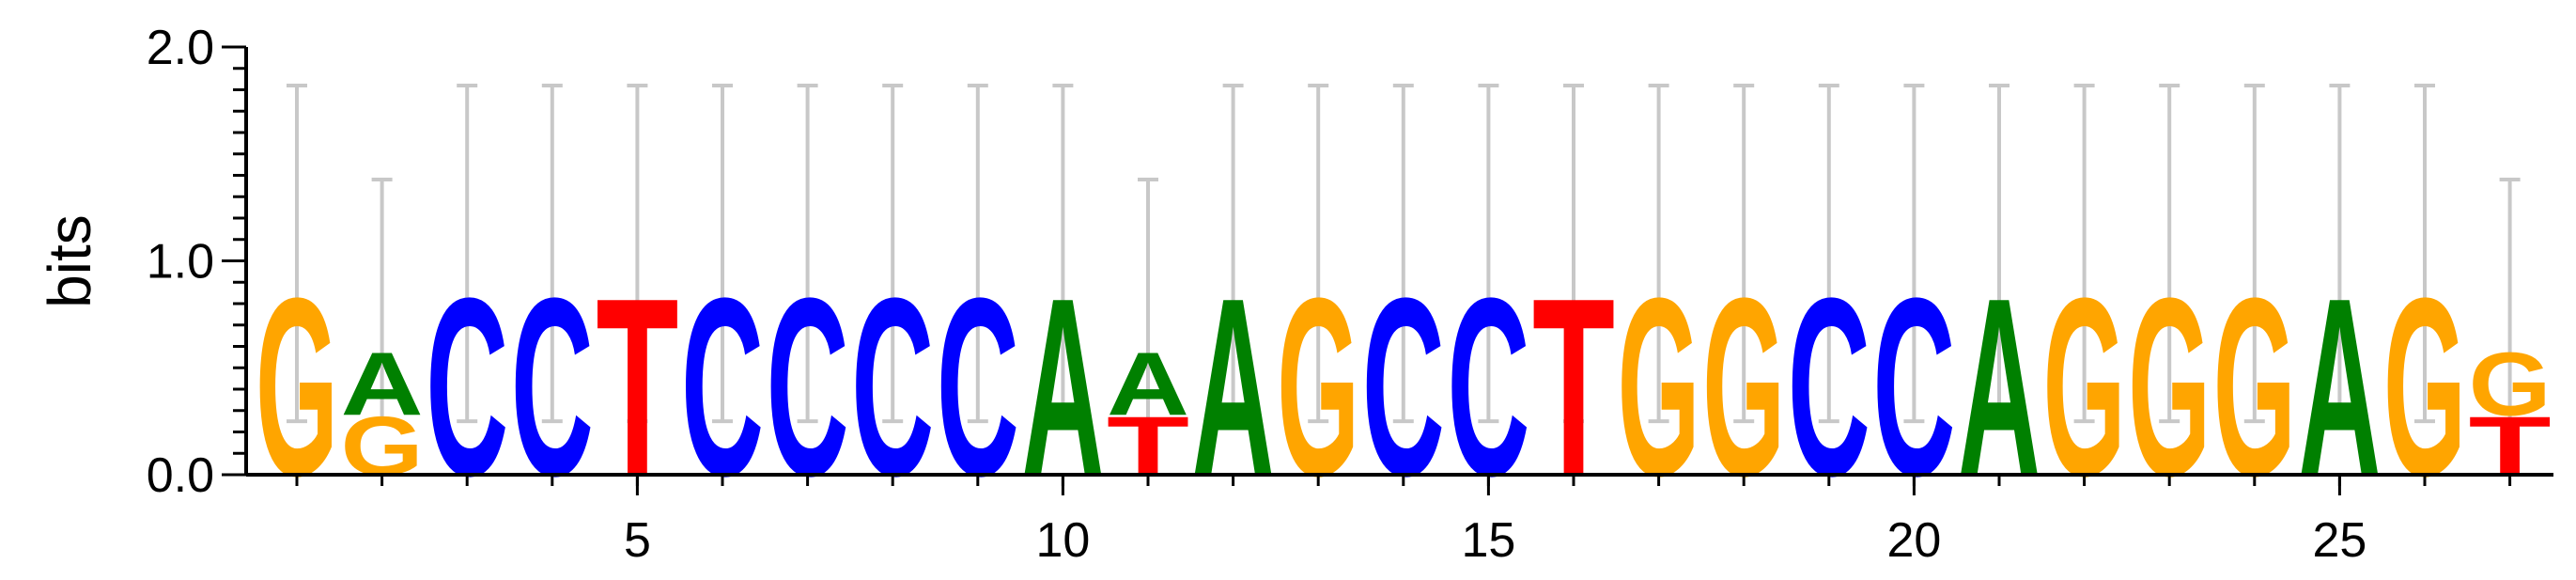 The width and height of the screenshot is (2576, 580). Describe the element at coordinates (2339, 541) in the screenshot. I see `x-tick-label: 25` at that location.